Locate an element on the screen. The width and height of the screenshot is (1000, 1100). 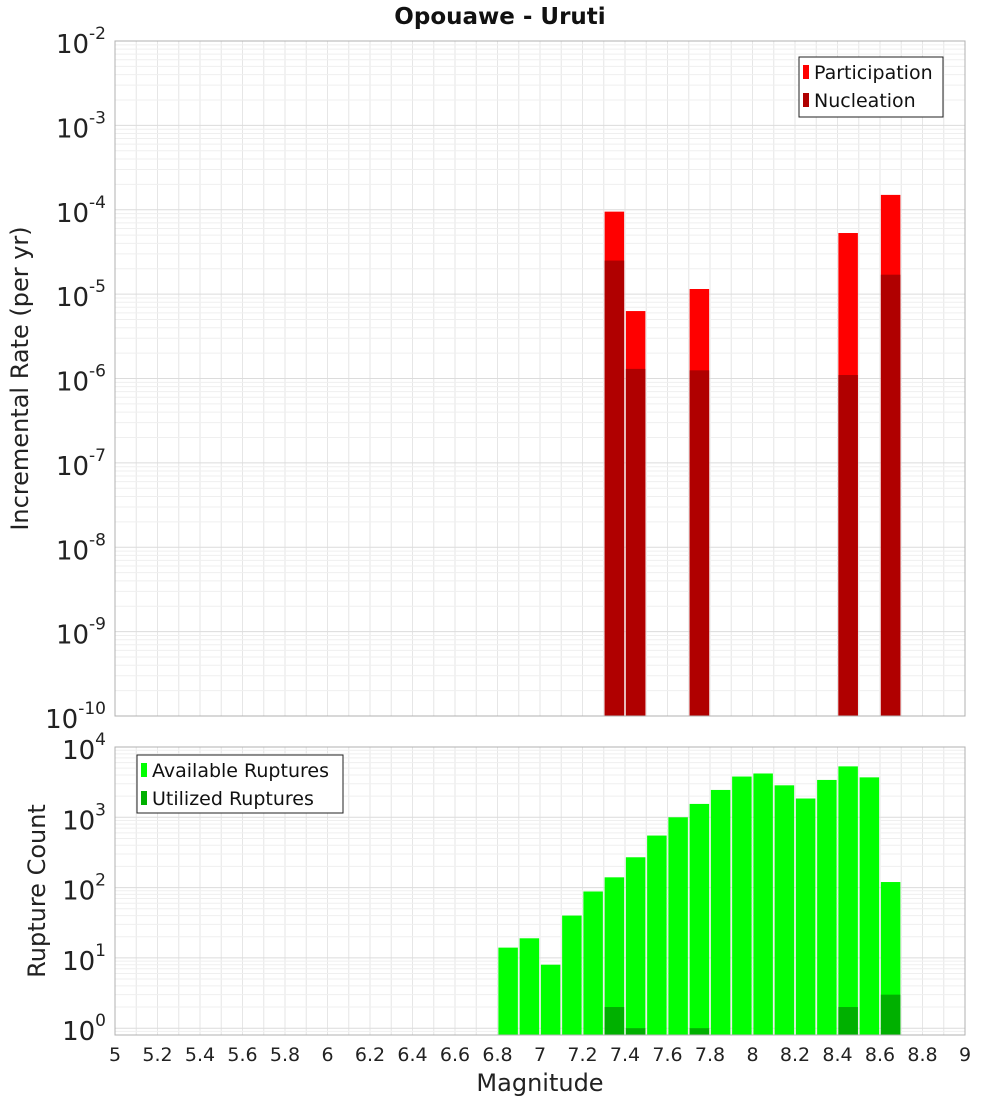
y-axis-title: Incremental Rate (per yr) is located at coordinates (20, 378).